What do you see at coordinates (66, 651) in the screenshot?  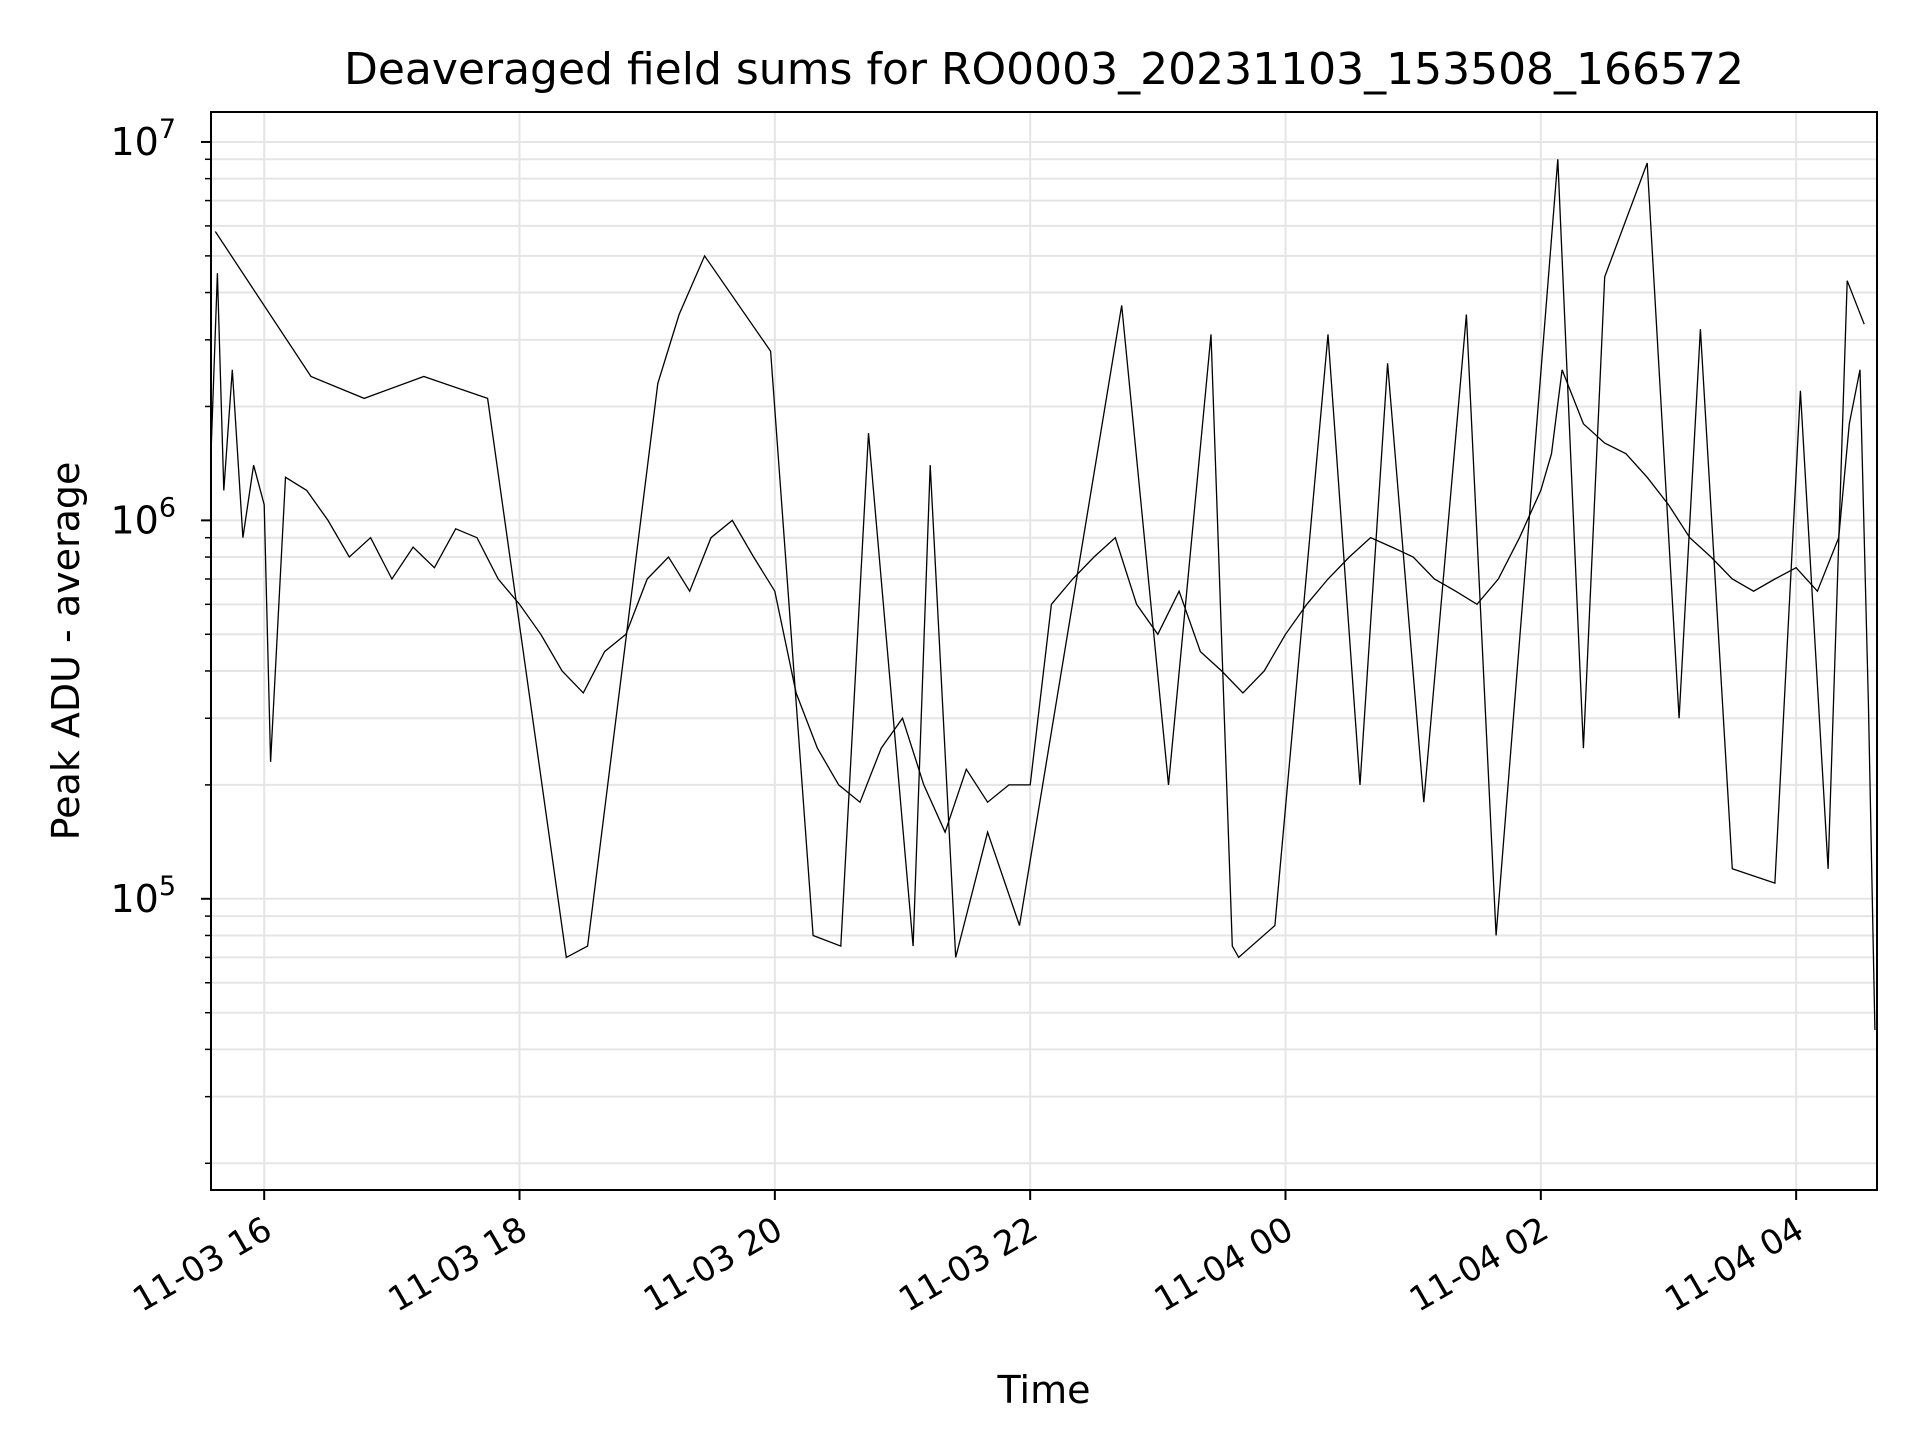 I see `y-axis-label: Peak ADU - average` at bounding box center [66, 651].